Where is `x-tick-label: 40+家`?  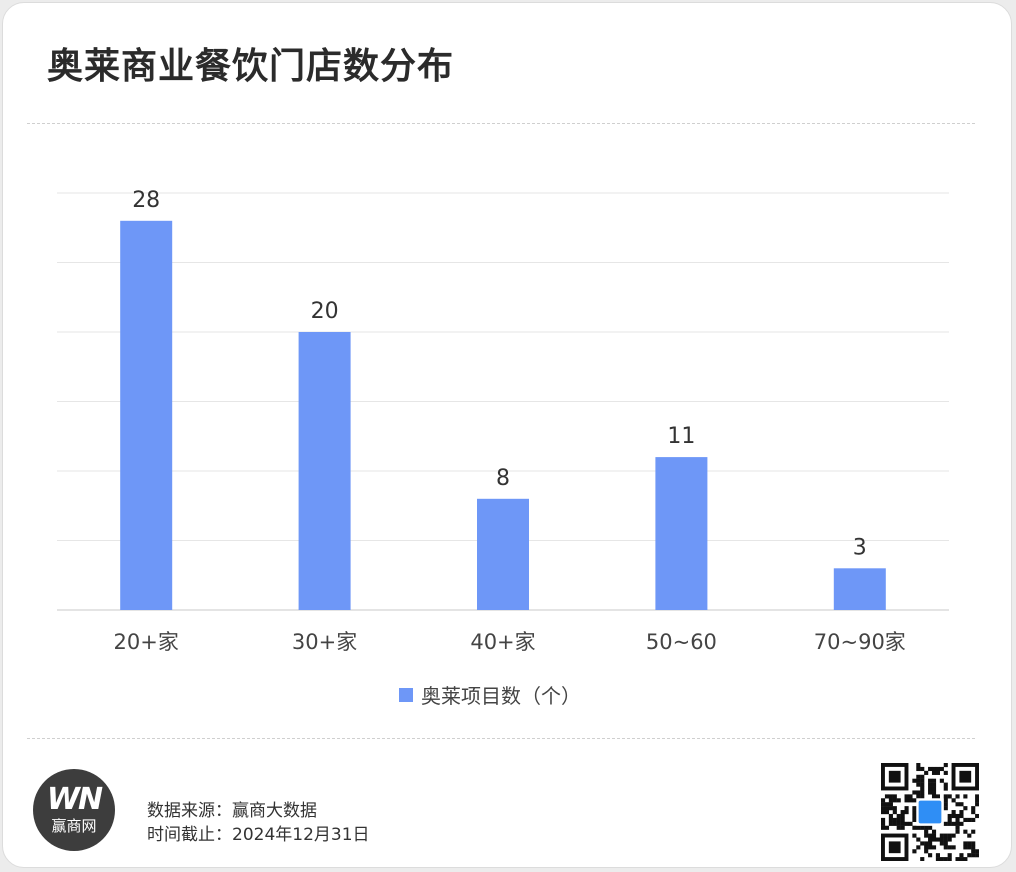
x-tick-label: 40+家 is located at coordinates (502, 641).